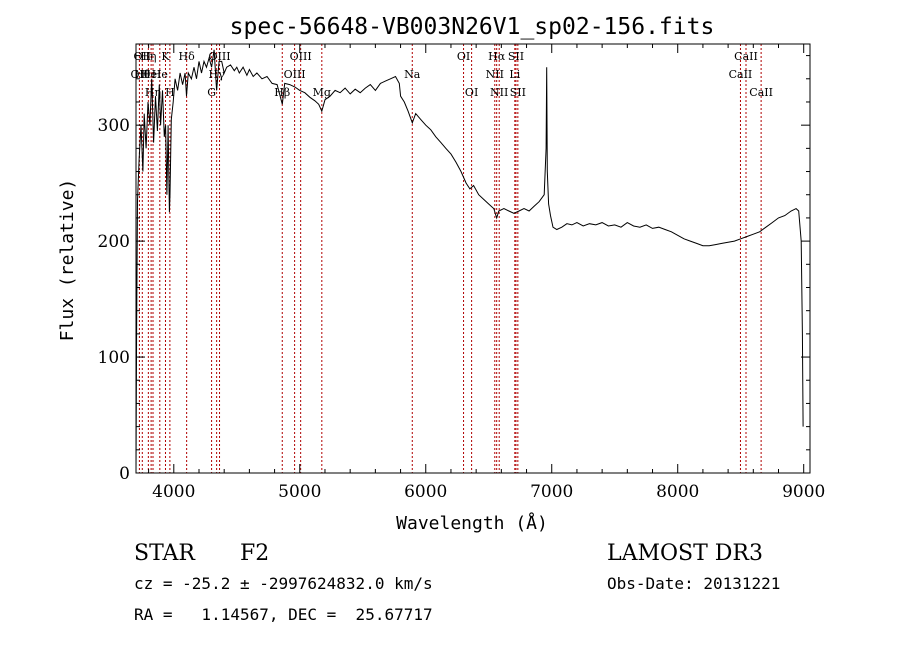  Describe the element at coordinates (114, 242) in the screenshot. I see `y-tick-label: 200` at that location.